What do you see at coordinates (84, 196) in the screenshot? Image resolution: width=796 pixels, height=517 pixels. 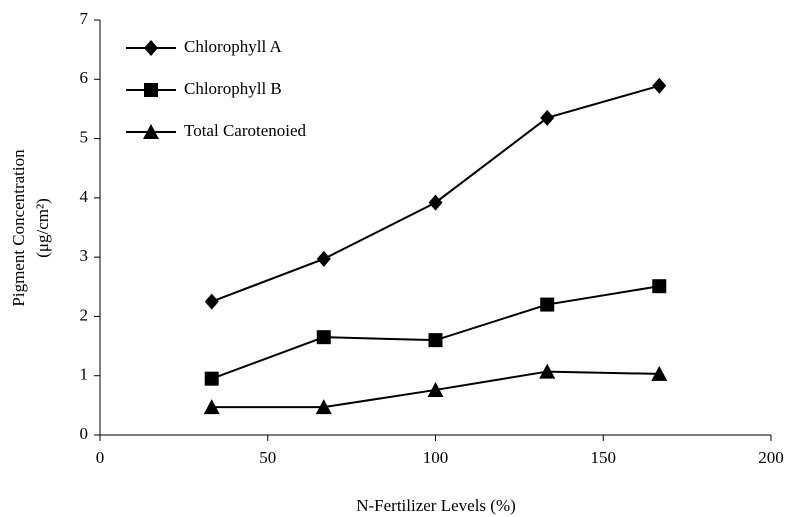 I see `y-tick-label: 4` at bounding box center [84, 196].